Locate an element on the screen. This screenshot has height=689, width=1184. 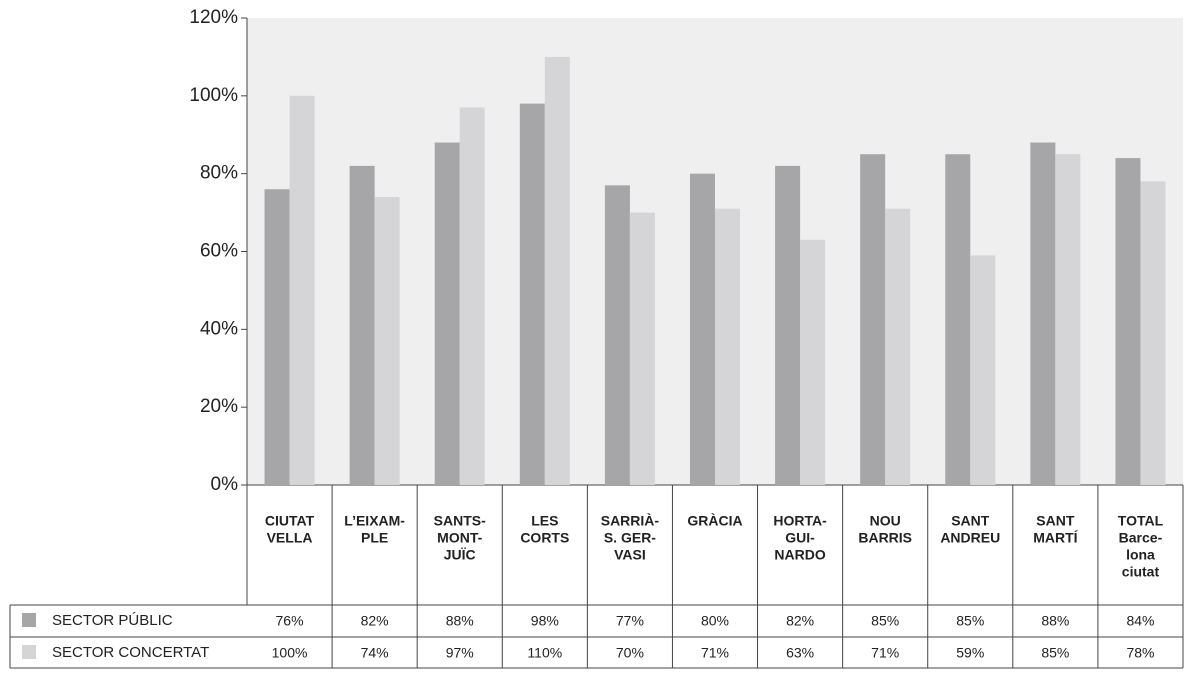
legend-label: SECTOR CONCERTAT is located at coordinates (130, 652).